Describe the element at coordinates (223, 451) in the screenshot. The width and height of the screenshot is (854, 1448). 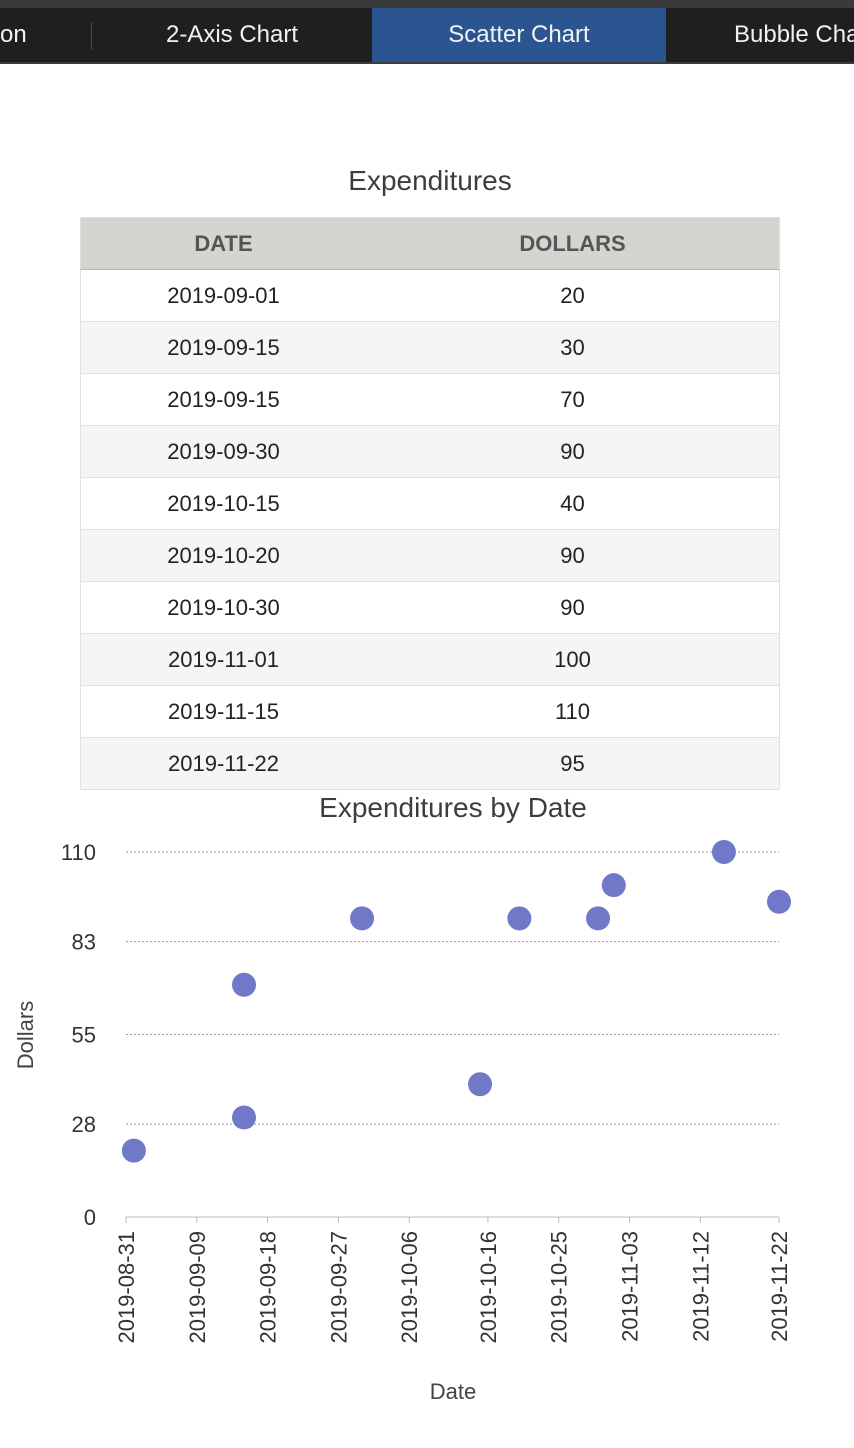
I see `cell-date: 2019-09-30` at that location.